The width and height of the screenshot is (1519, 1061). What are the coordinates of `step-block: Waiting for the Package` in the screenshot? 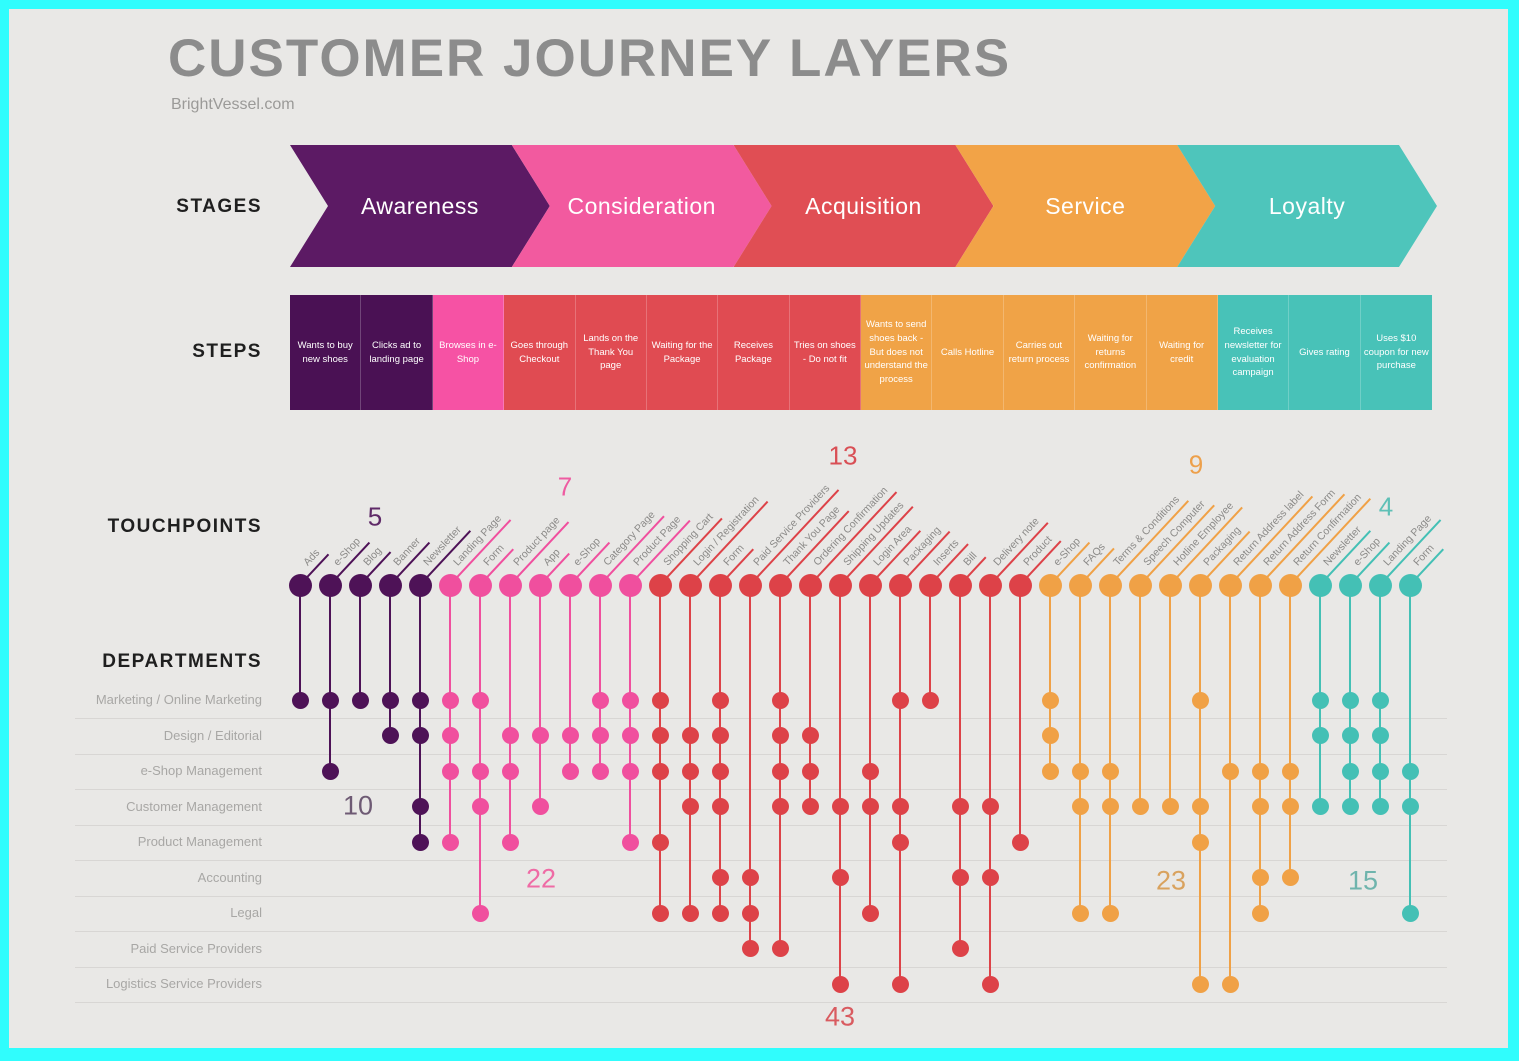 It's located at (682, 352).